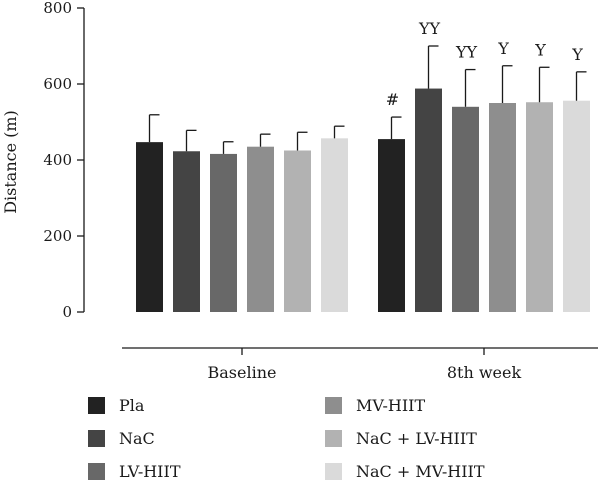 This screenshot has width=600, height=490. Describe the element at coordinates (416, 438) in the screenshot. I see `legend-label: NaC + LV-HIIT` at that location.